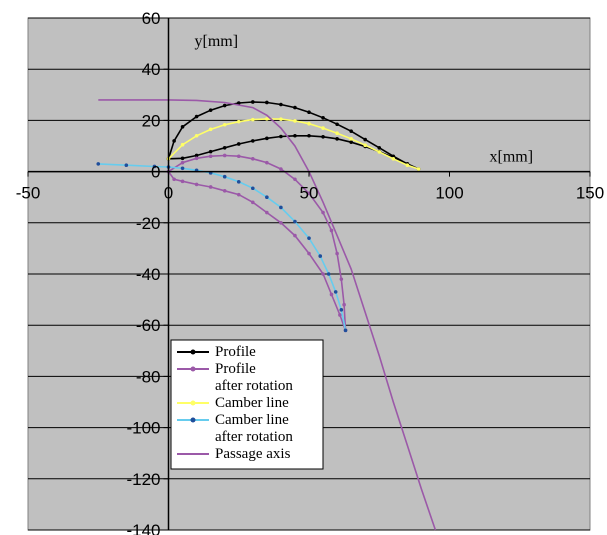  What do you see at coordinates (151, 120) in the screenshot?
I see `y-tick-label: 20` at bounding box center [151, 120].